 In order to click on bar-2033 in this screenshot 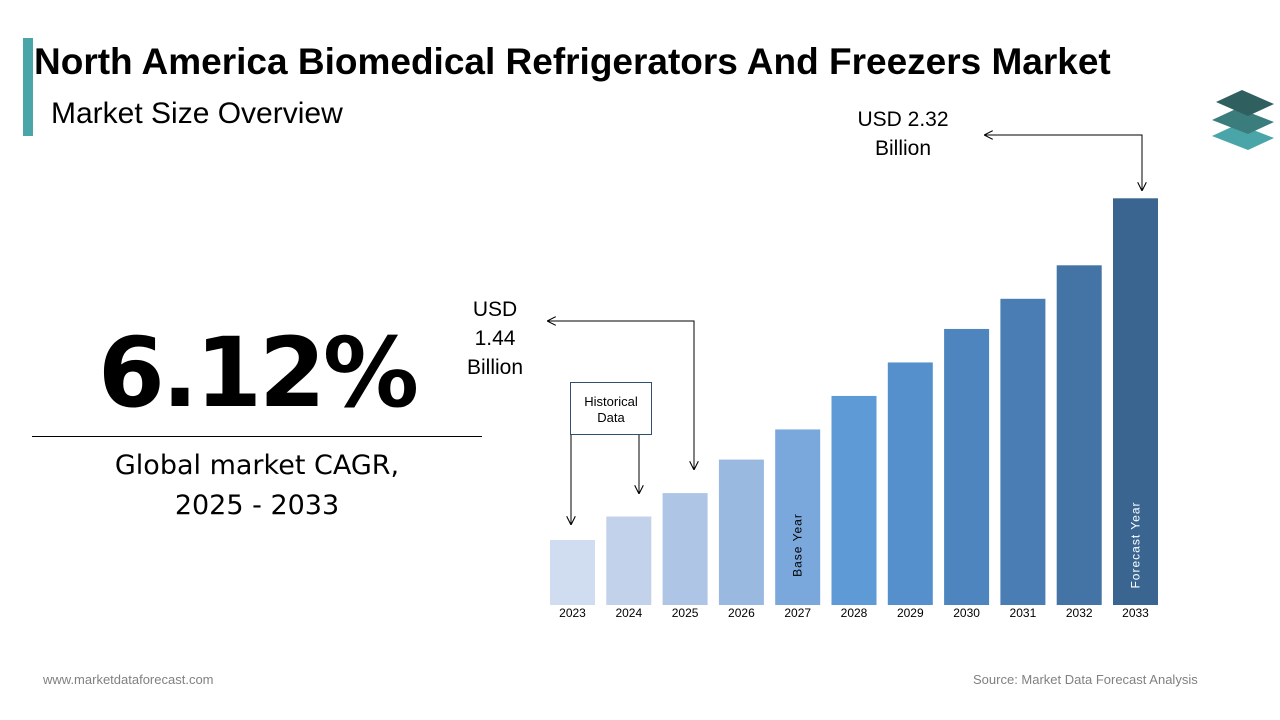, I will do `click(1135, 402)`.